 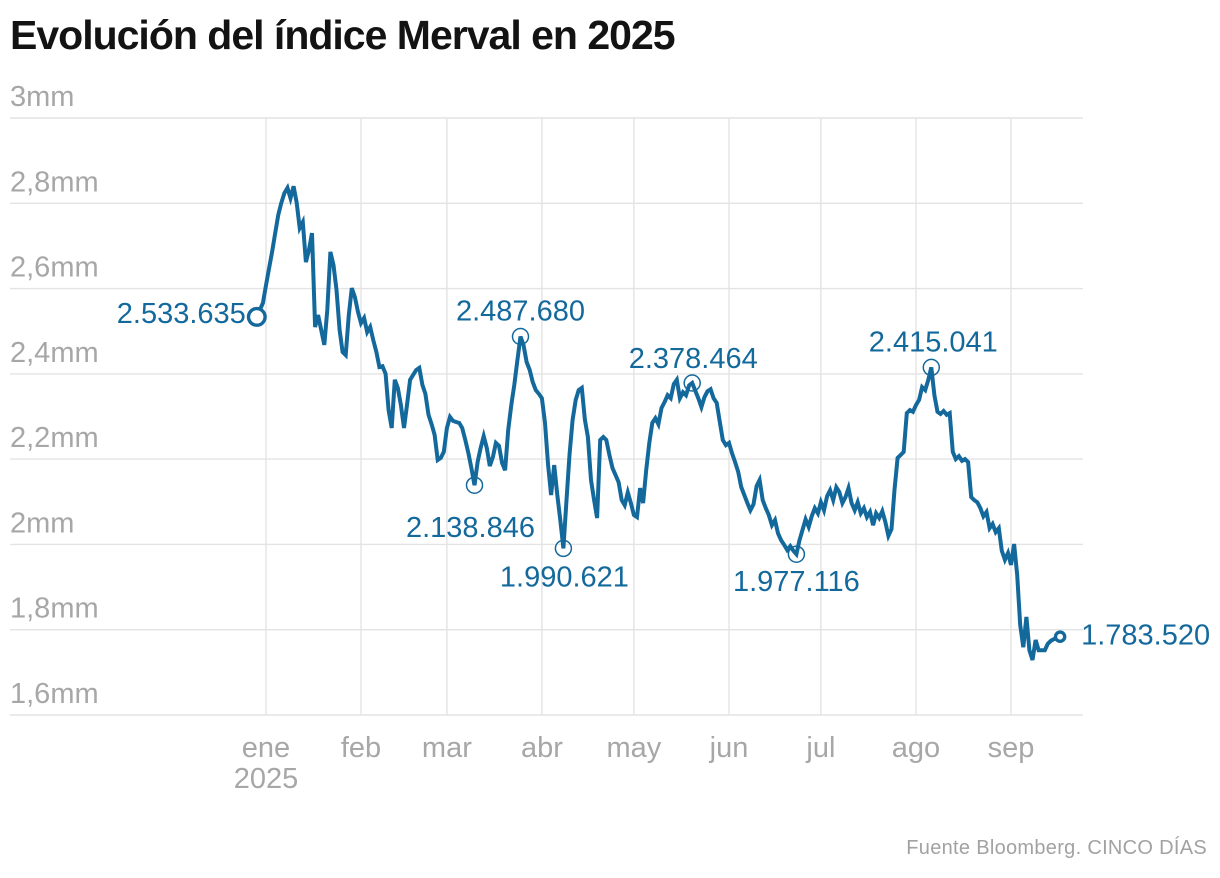 I want to click on y-tick-label: 1,6mm, so click(x=54, y=694).